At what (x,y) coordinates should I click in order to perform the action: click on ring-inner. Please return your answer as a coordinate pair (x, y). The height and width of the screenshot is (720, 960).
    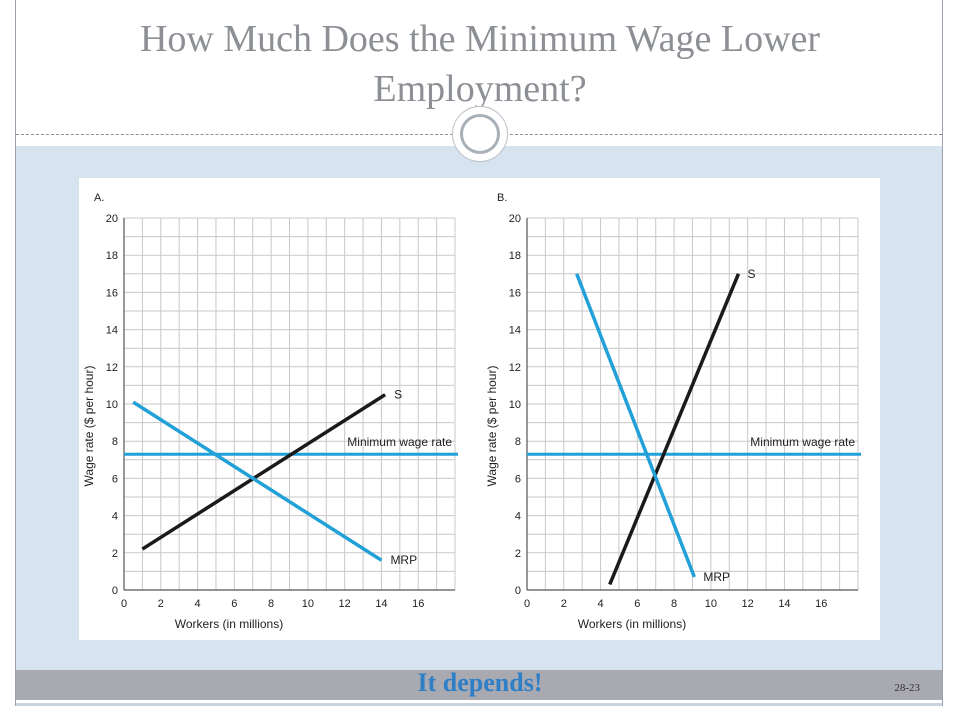
    Looking at the image, I should click on (480, 134).